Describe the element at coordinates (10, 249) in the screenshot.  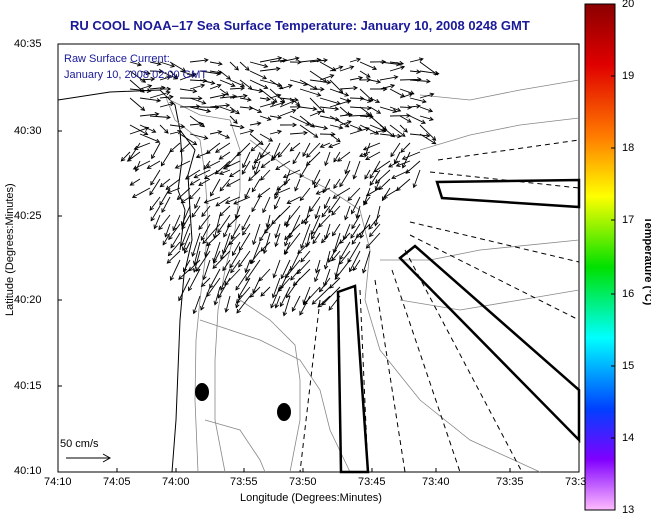
I see `y-axis-label: Latitude (Degrees:Minutes)` at that location.